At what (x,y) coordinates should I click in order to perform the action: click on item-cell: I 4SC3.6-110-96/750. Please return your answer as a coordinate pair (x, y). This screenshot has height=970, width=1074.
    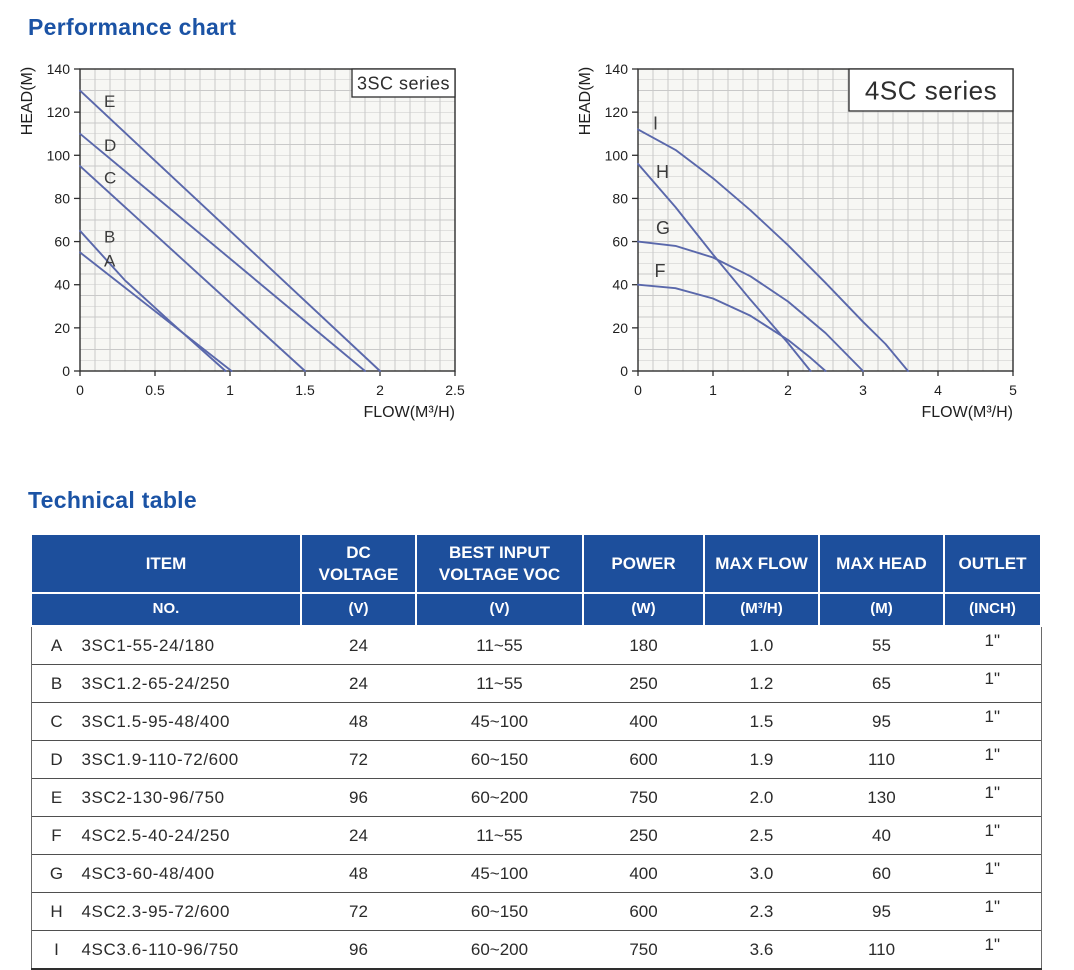
    Looking at the image, I should click on (165, 950).